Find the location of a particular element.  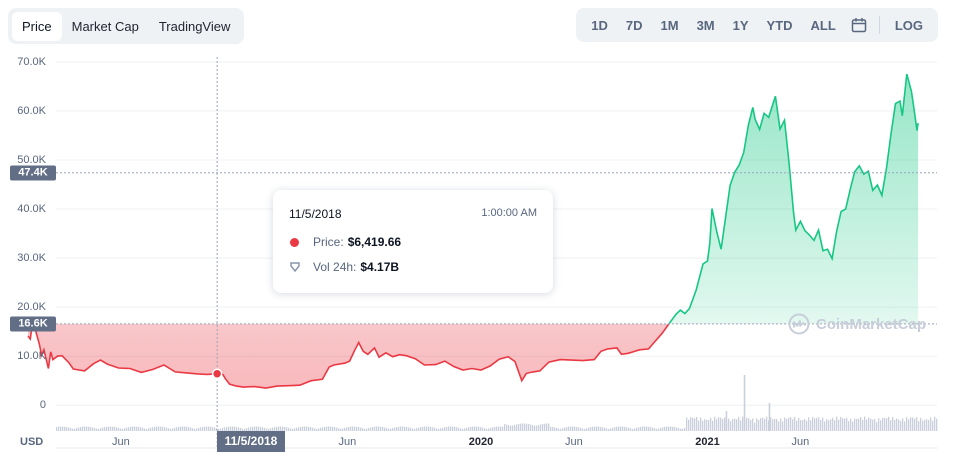

range-7d-button: 7D is located at coordinates (634, 25).